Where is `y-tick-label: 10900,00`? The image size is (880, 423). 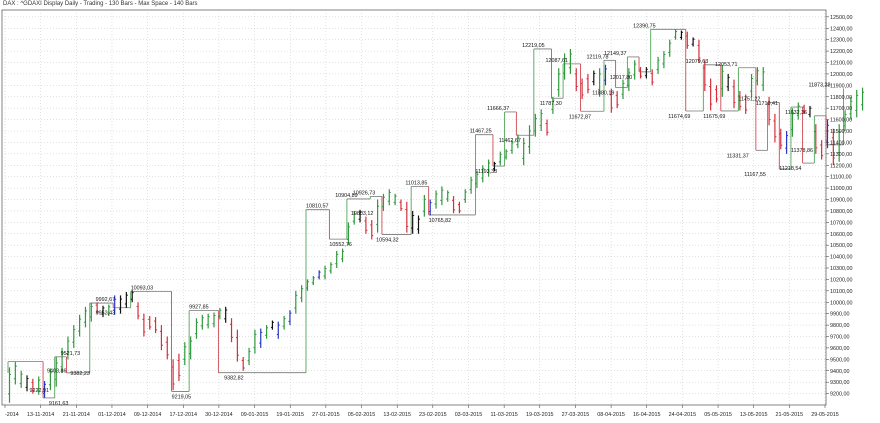 y-tick-label: 10900,00 is located at coordinates (841, 201).